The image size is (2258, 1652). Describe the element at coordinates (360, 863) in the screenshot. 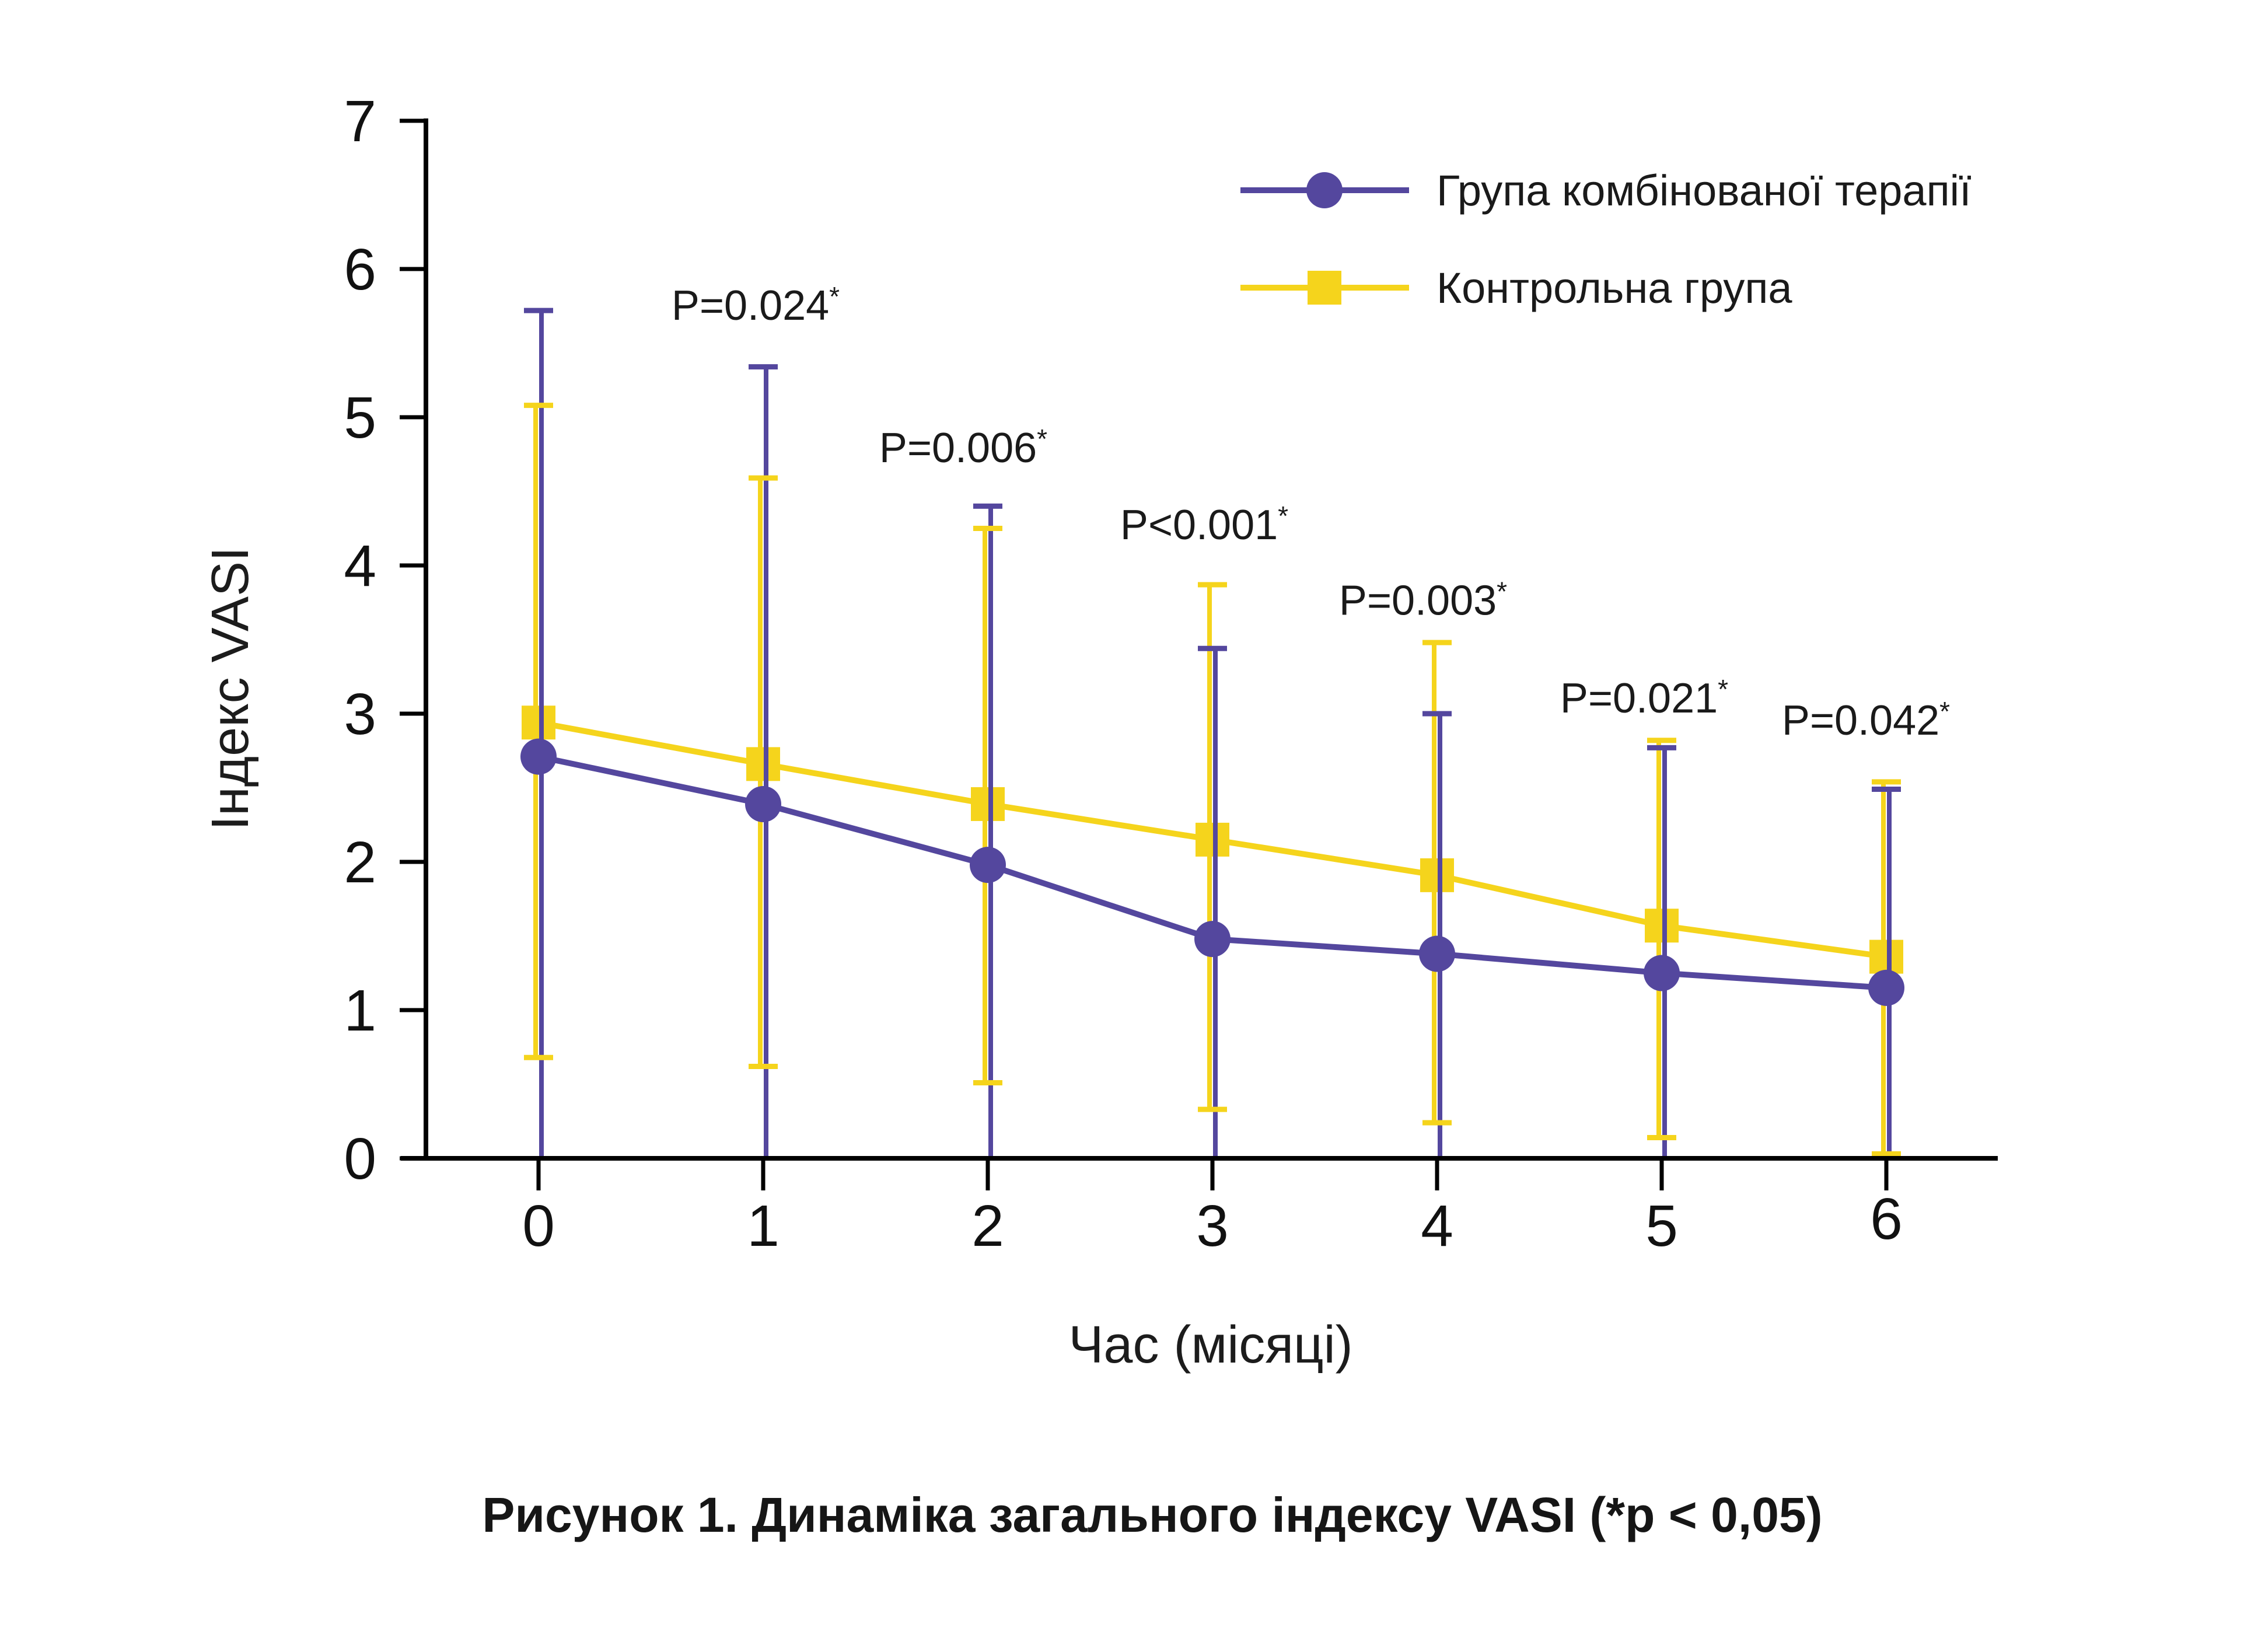

I see `y-tick-label-2: 2` at that location.